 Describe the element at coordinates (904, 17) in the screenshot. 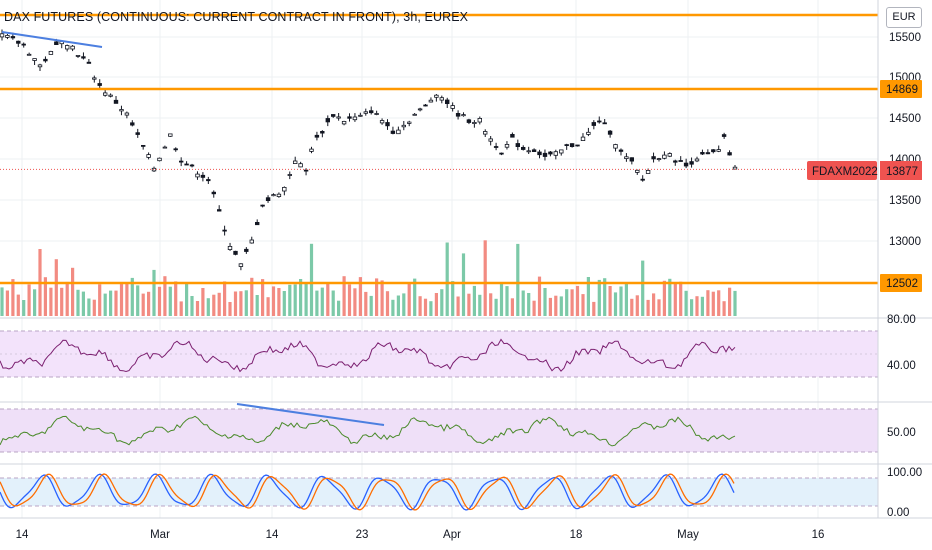

I see `currency-button: EUR` at that location.